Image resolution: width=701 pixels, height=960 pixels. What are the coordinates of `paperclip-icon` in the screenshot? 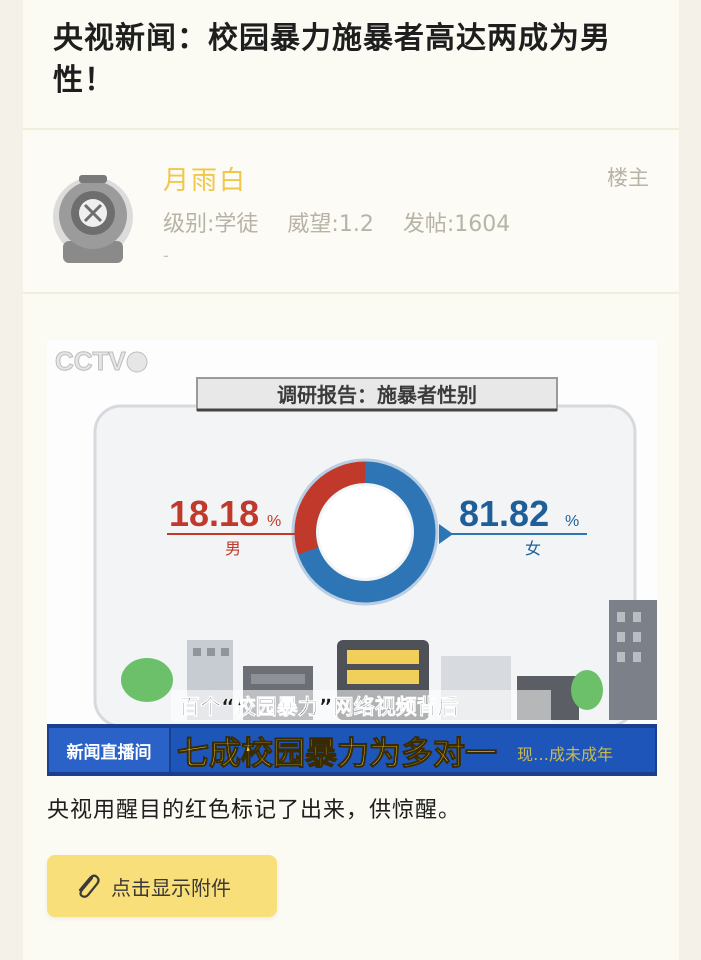 It's located at (89, 886).